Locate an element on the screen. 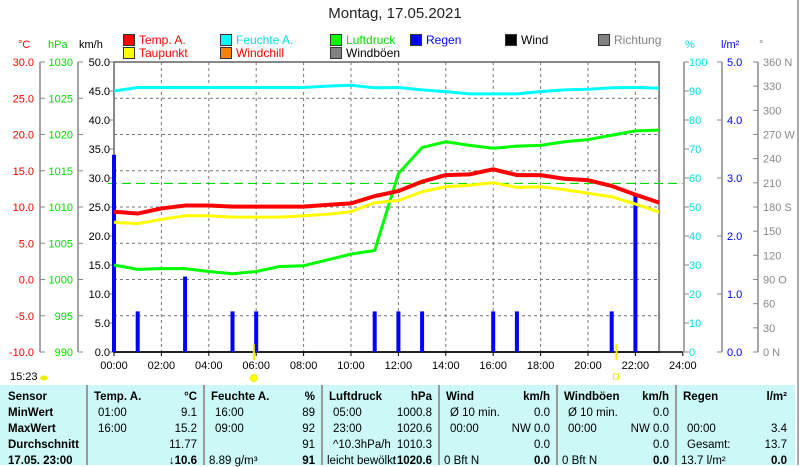 This screenshot has height=467, width=810. x-tick-label: 12:00 is located at coordinates (399, 366).